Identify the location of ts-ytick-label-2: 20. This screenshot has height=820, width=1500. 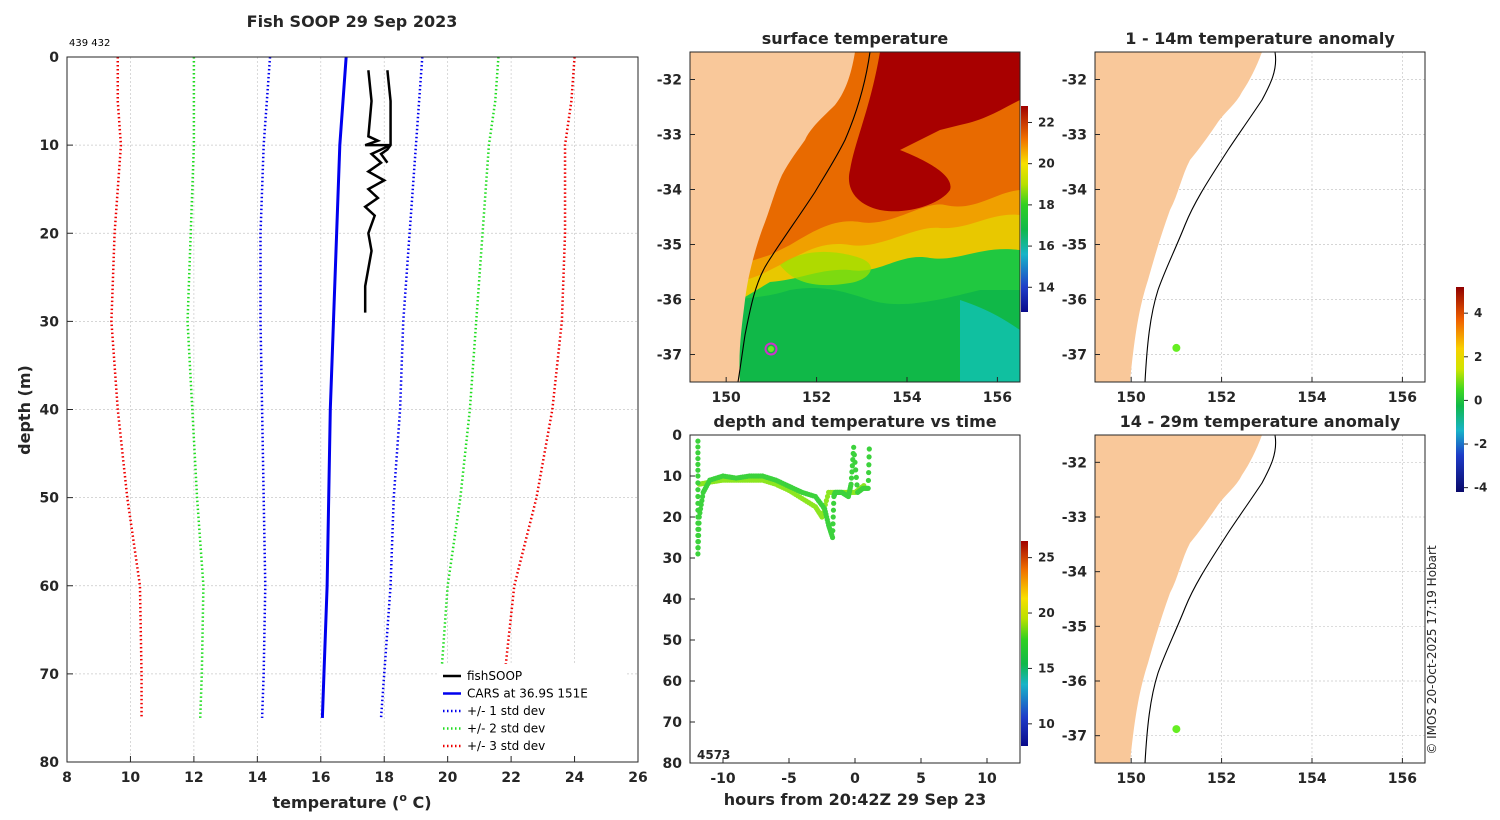
(673, 518).